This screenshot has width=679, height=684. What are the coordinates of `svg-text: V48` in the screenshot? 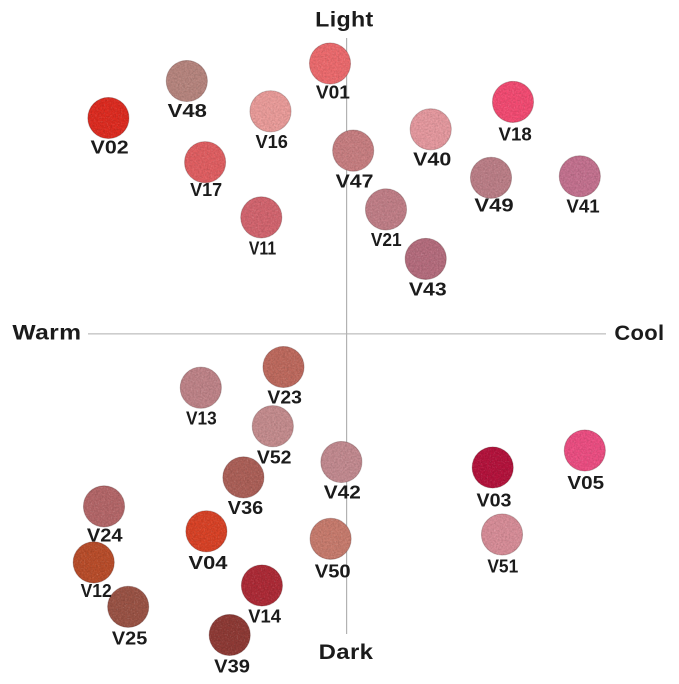 It's located at (187, 111).